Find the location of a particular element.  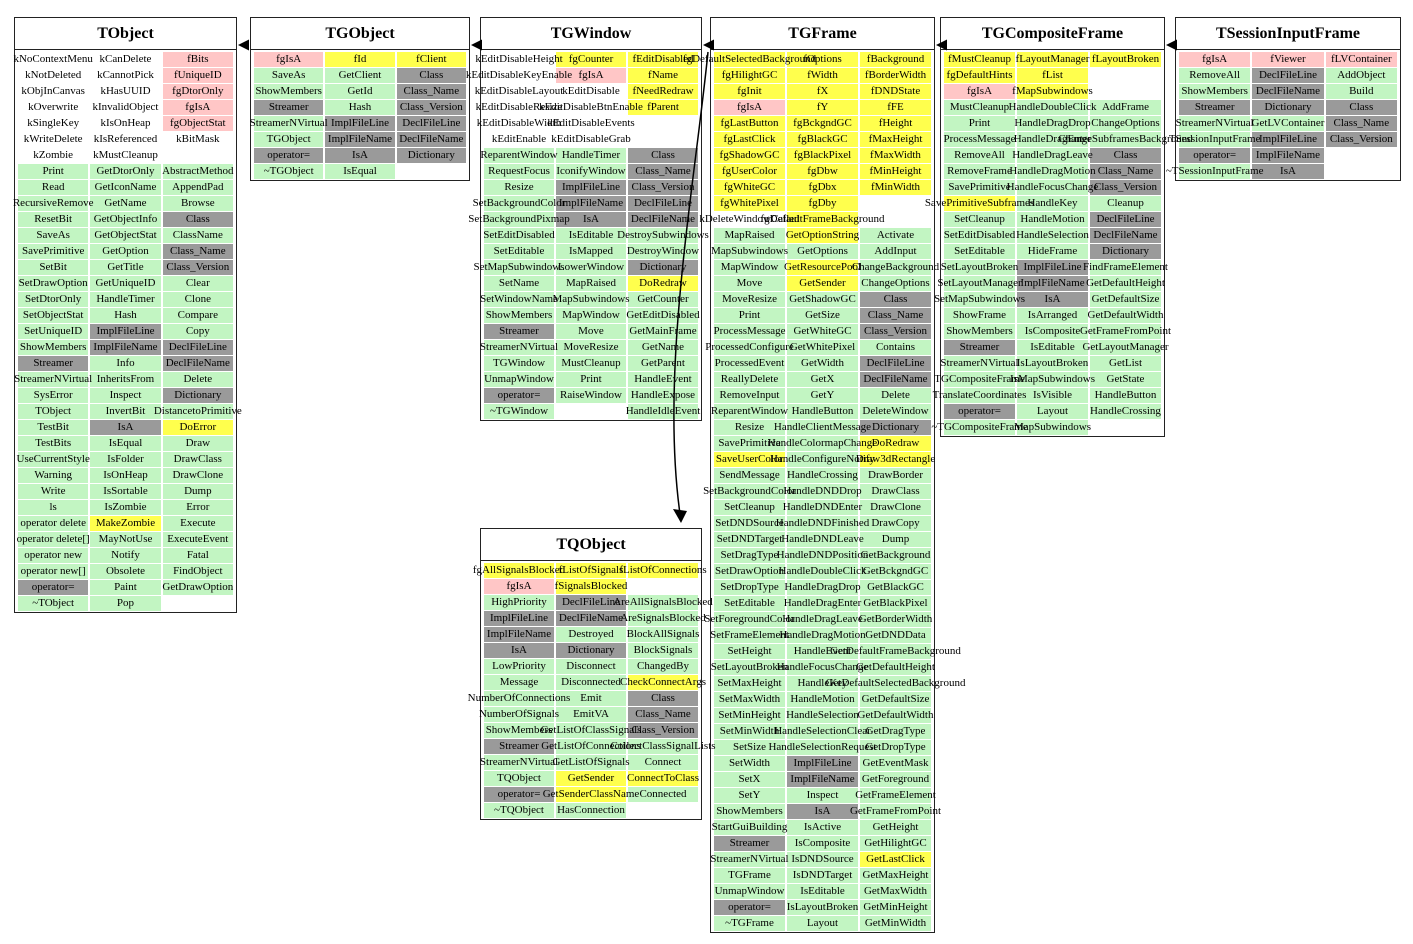

member-cell: DoRedraw is located at coordinates (663, 283).